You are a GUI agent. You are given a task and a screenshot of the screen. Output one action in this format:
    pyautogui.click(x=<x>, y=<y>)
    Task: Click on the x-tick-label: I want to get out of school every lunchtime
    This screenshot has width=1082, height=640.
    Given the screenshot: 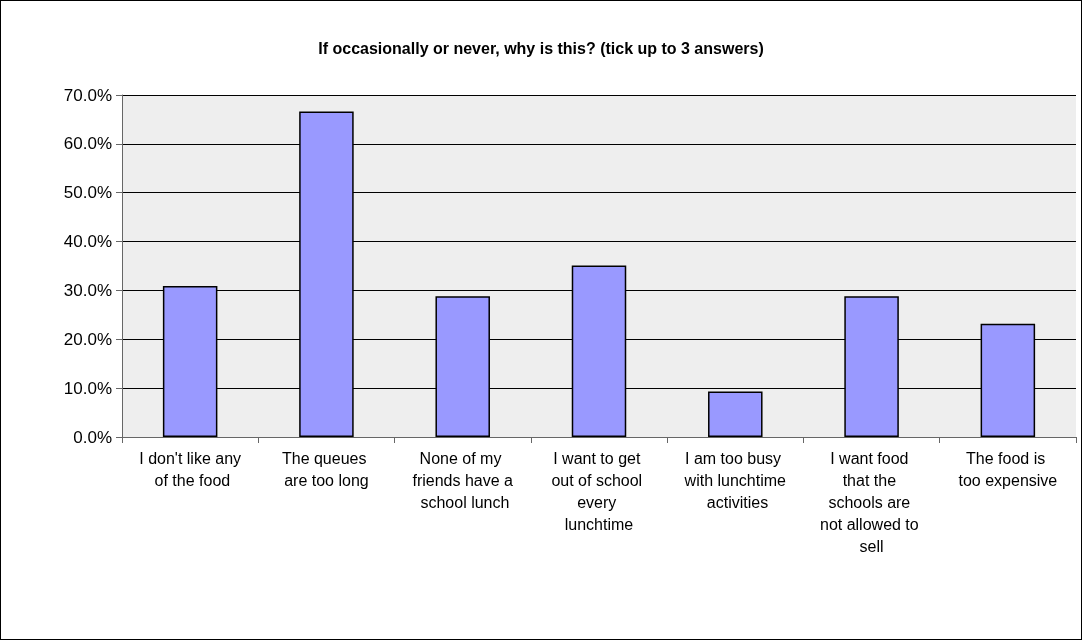 What is the action you would take?
    pyautogui.click(x=599, y=491)
    